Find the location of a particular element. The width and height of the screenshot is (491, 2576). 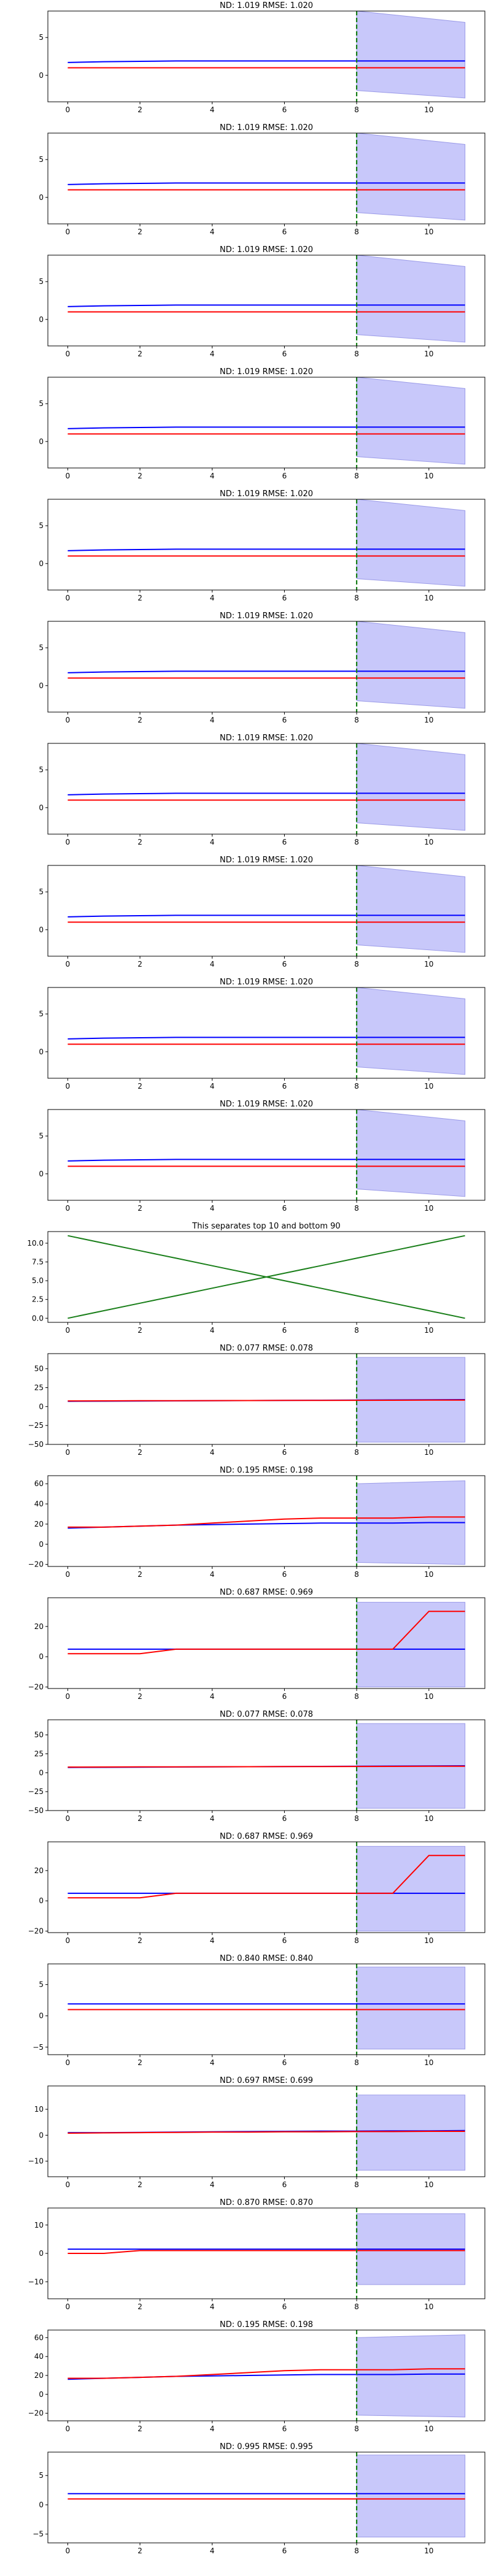

y-tick-label: 7.5 is located at coordinates (38, 1262).